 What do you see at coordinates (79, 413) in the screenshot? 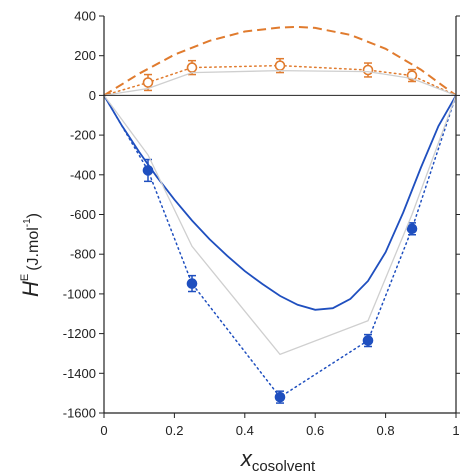
I see `y-tick-label: -1600` at bounding box center [79, 413].